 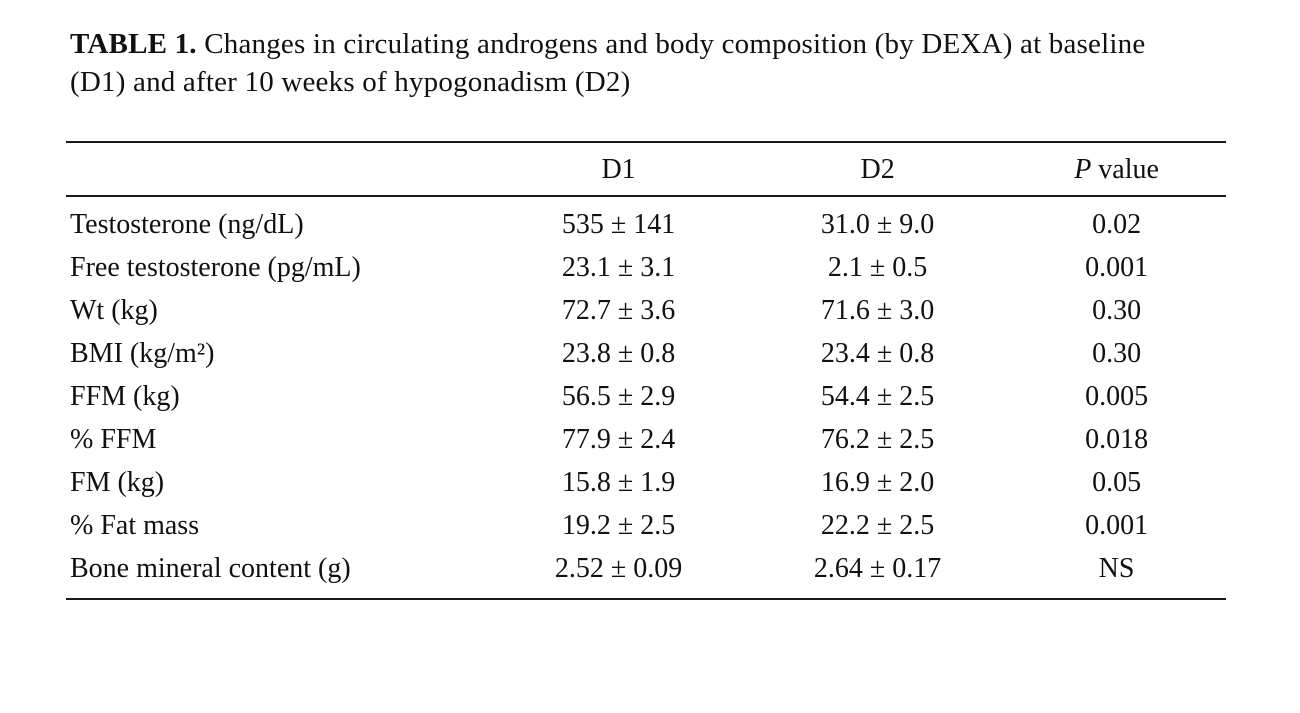 What do you see at coordinates (618, 525) in the screenshot?
I see `d1-value: 19.2 ± 2.5` at bounding box center [618, 525].